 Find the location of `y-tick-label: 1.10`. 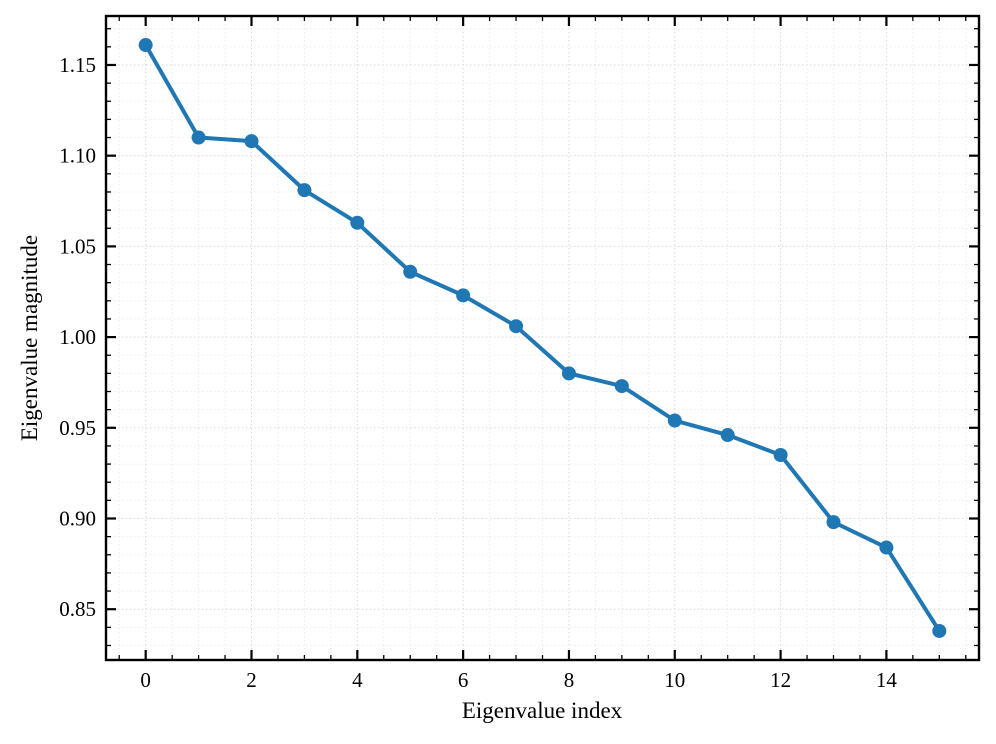

y-tick-label: 1.10 is located at coordinates (77, 156).